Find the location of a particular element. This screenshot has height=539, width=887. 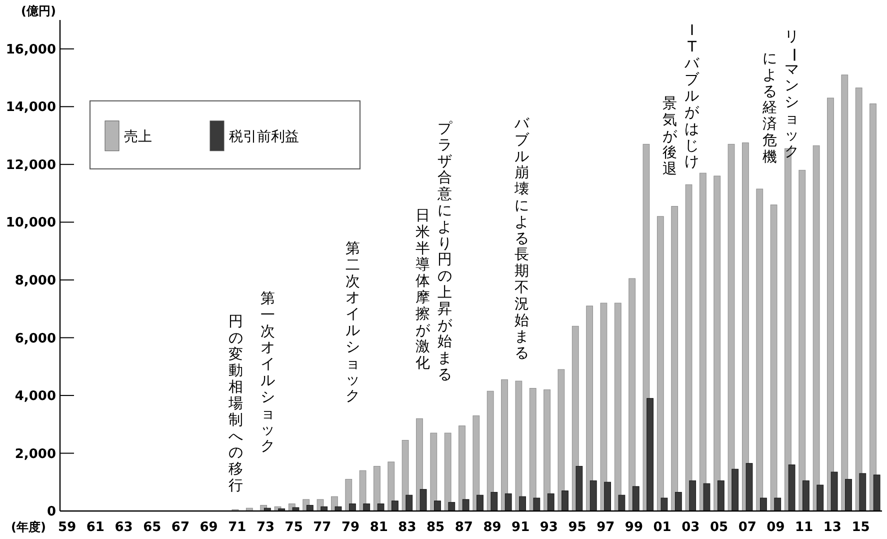

x-tick-label: 65 is located at coordinates (152, 527).